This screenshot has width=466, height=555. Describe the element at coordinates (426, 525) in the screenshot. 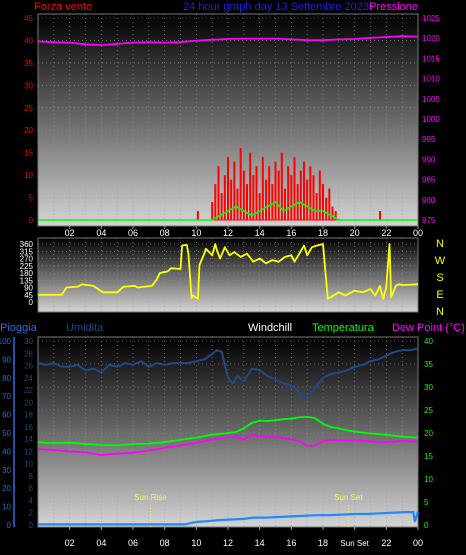

I see `temperature-y-tick-label: 0` at that location.